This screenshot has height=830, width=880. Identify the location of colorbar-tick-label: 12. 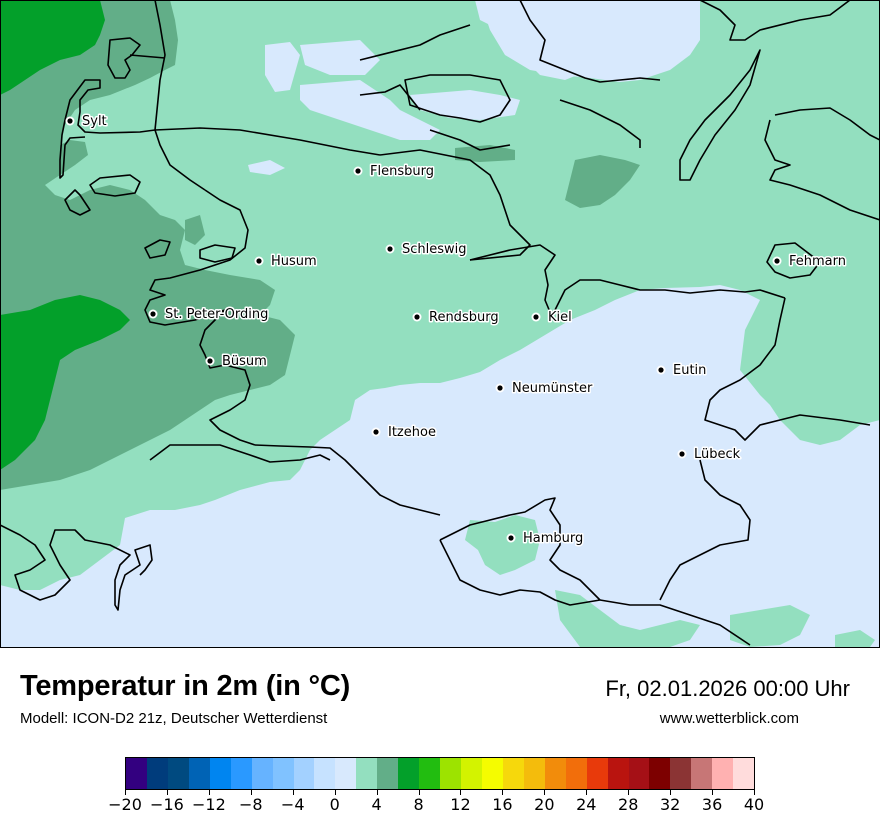
(460, 804).